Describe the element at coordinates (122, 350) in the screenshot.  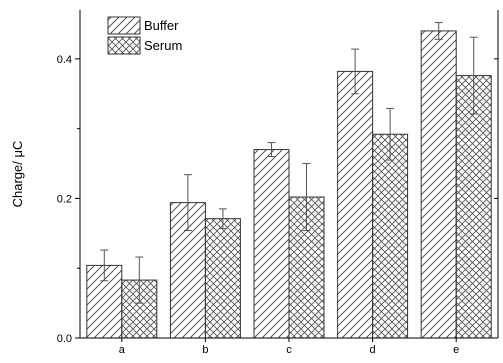
I see `x-tick-label: a` at that location.